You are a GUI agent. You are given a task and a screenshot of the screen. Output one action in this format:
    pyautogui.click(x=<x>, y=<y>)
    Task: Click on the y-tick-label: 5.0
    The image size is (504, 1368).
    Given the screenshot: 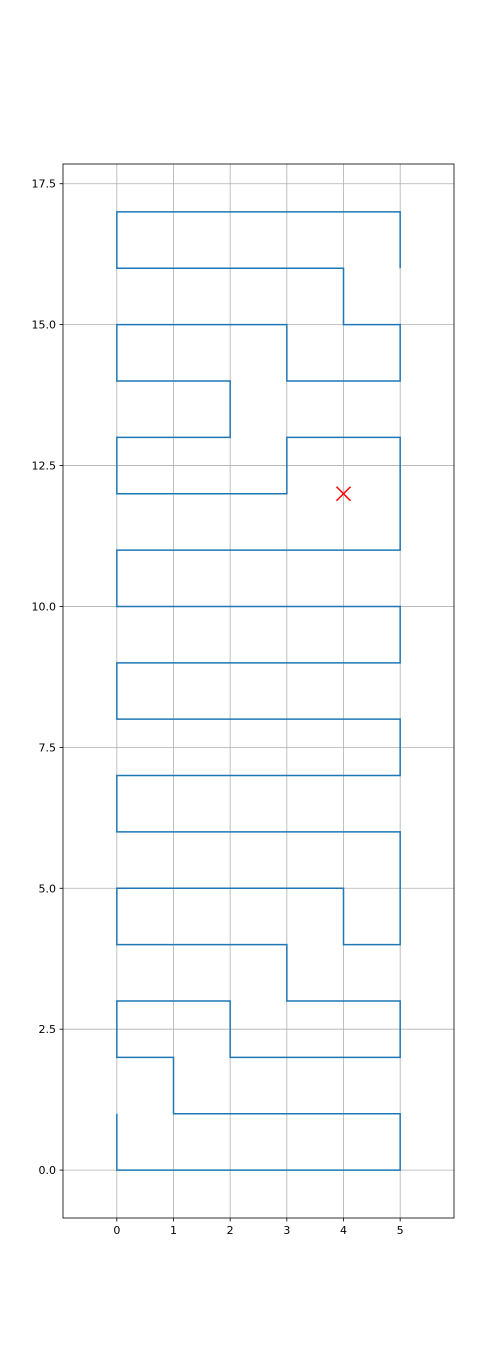 What is the action you would take?
    pyautogui.click(x=48, y=888)
    